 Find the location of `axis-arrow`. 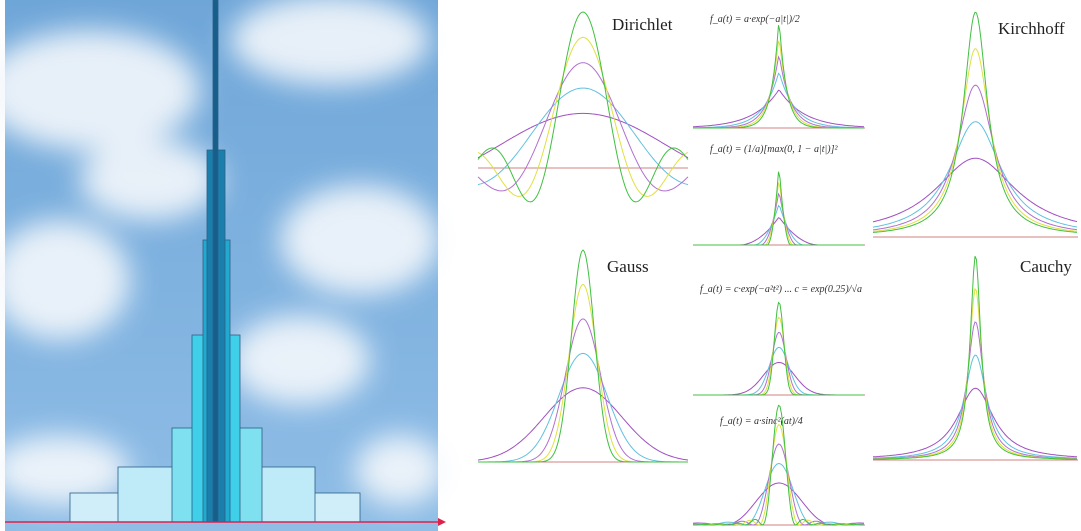

axis-arrow is located at coordinates (442, 522).